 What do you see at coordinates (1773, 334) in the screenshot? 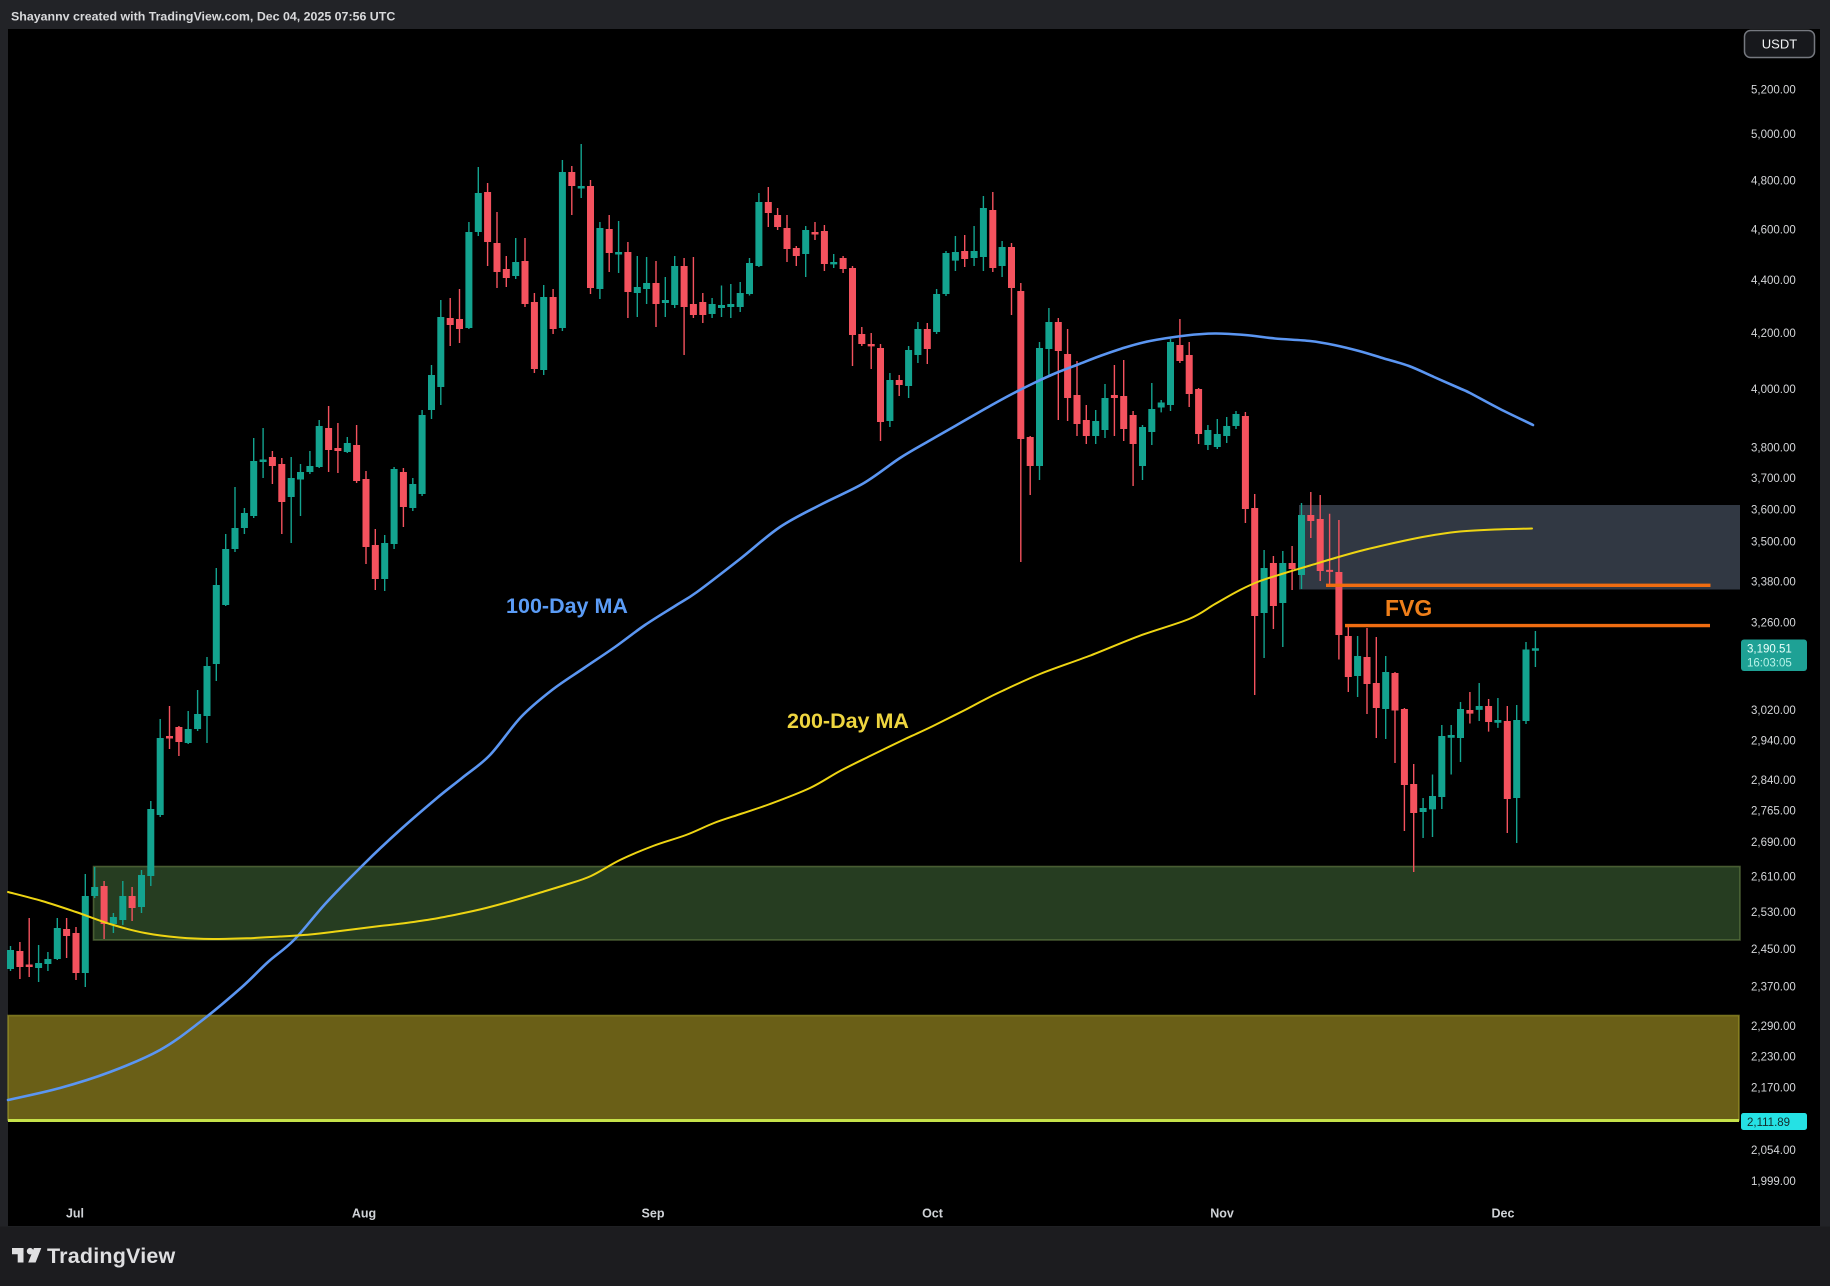
I see `svg-text: 4,200.00` at bounding box center [1773, 334].